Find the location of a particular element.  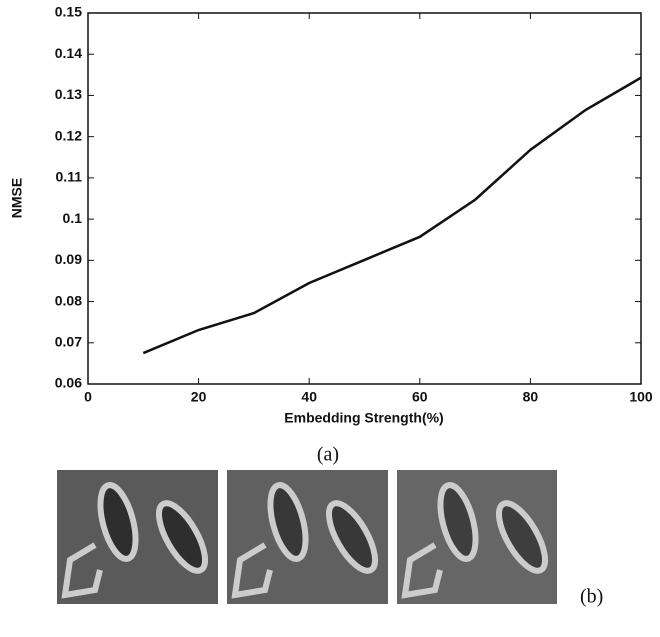

y-tick-label: 0.13 is located at coordinates (68, 94).